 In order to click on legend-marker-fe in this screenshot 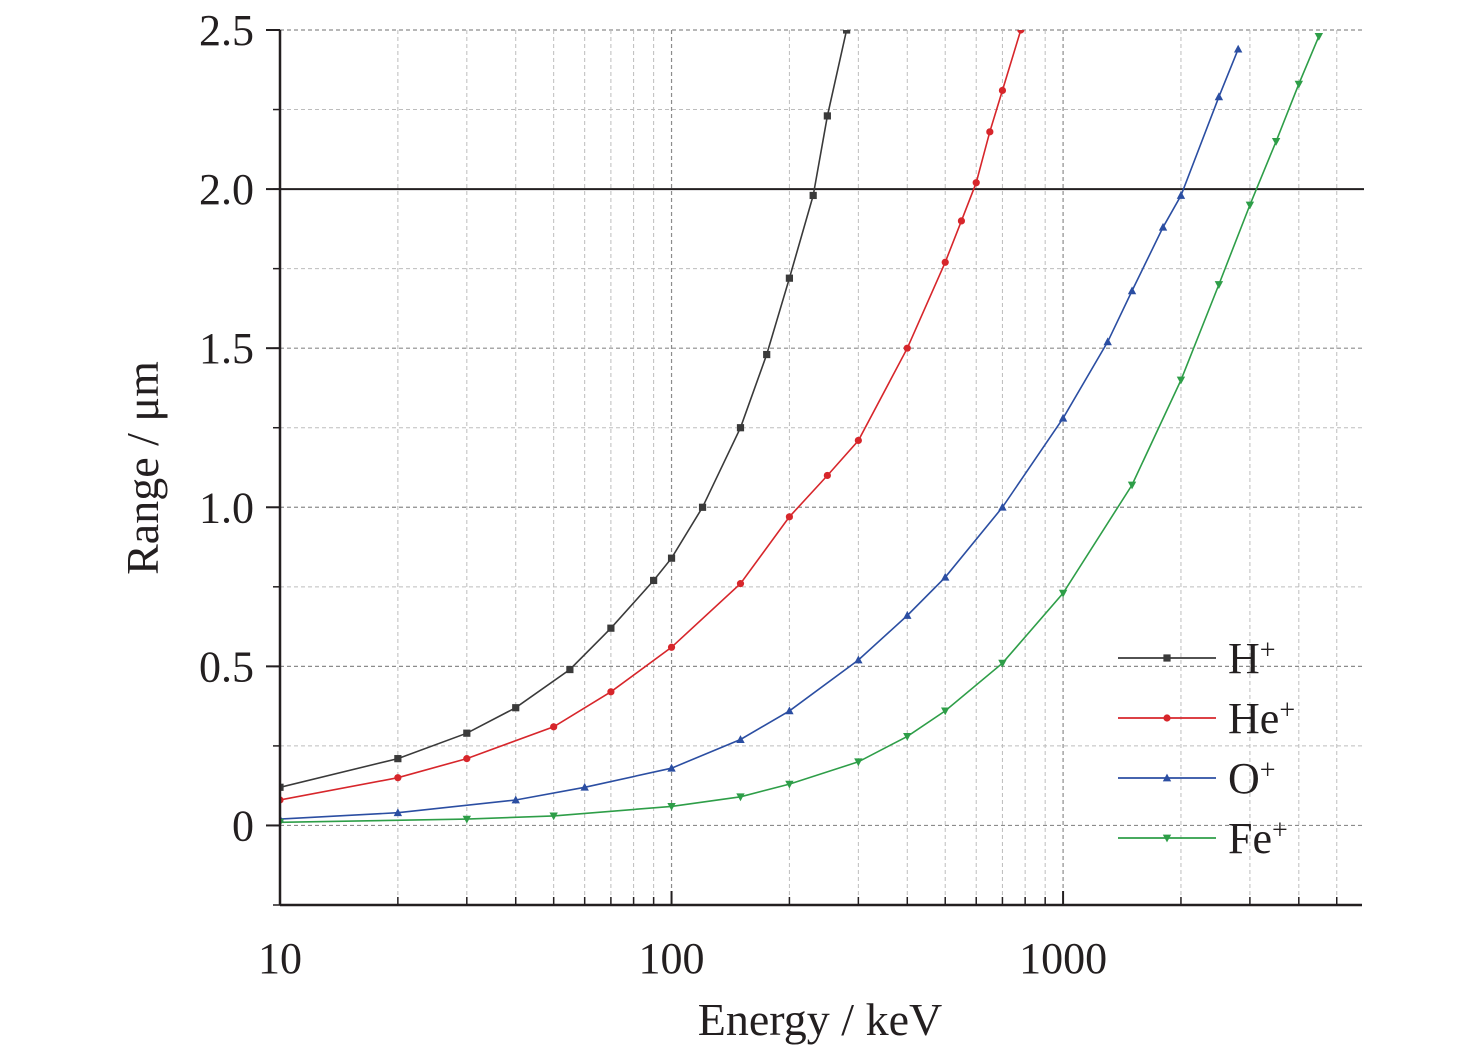, I will do `click(1167, 838)`.